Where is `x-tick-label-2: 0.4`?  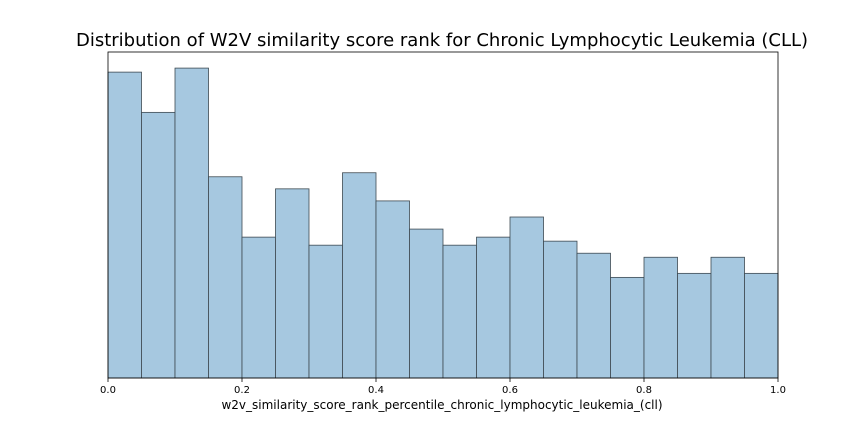
x-tick-label-2: 0.4 is located at coordinates (376, 390).